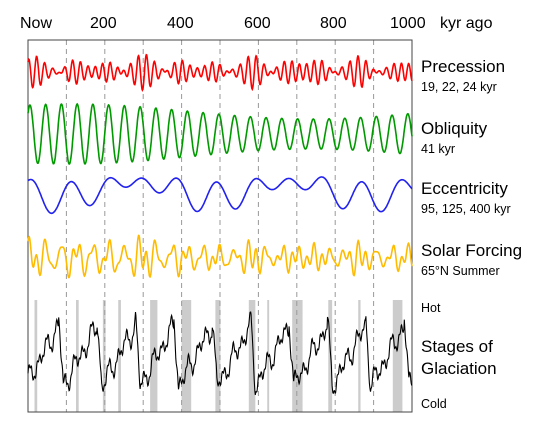 This screenshot has height=421, width=560. Describe the element at coordinates (457, 346) in the screenshot. I see `series-name-glaciation-line1: Stages of` at that location.